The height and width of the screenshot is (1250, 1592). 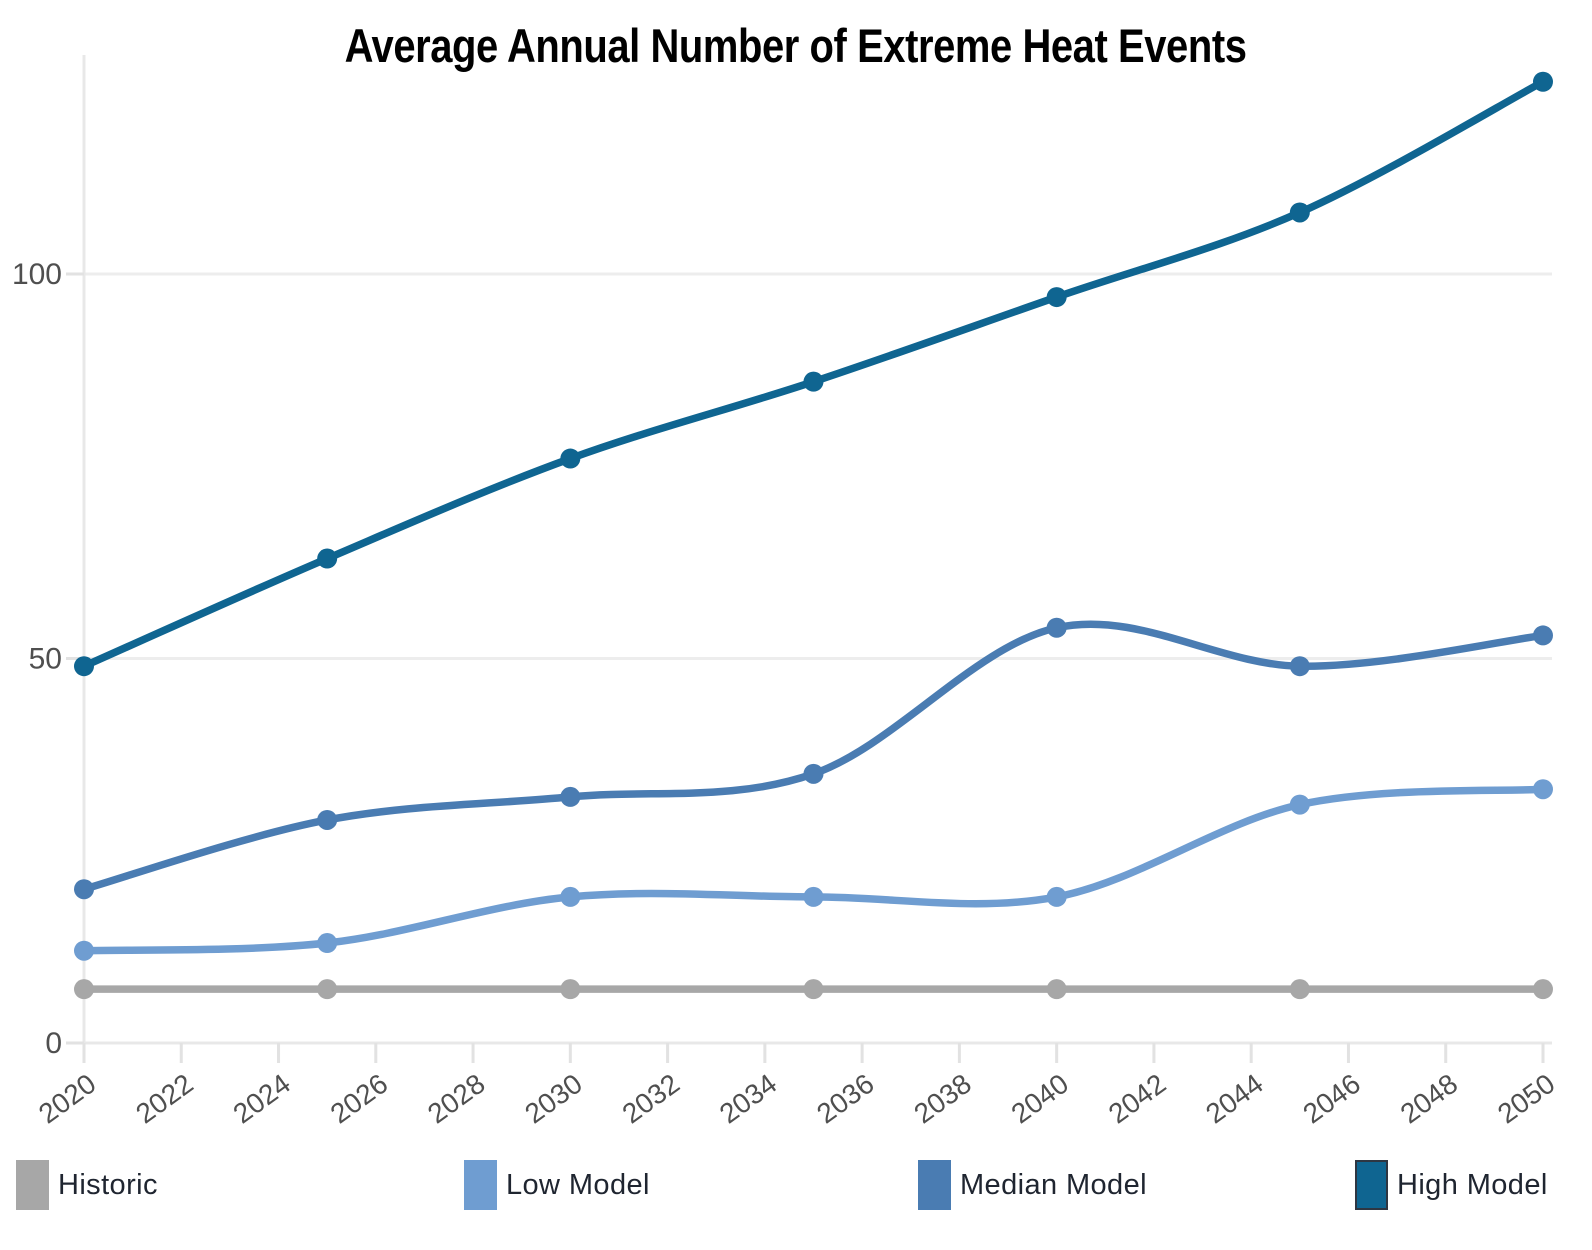 I want to click on y-tick-label: 50, so click(x=45, y=659).